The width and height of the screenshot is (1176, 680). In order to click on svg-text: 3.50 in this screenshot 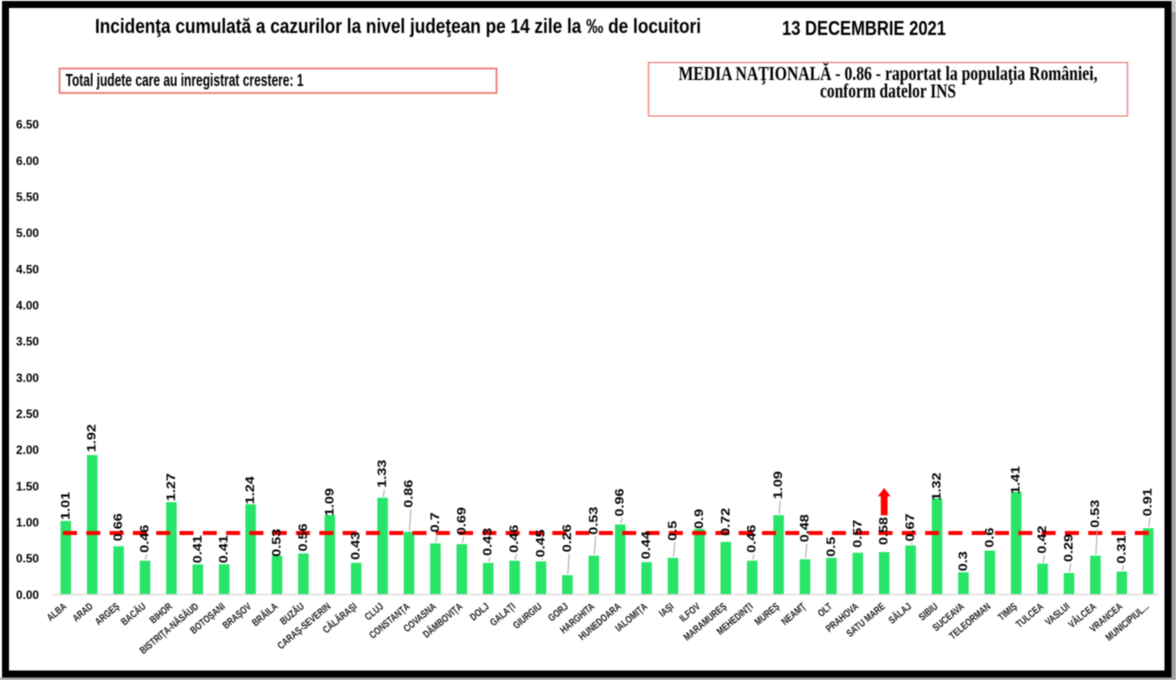, I will do `click(27, 342)`.